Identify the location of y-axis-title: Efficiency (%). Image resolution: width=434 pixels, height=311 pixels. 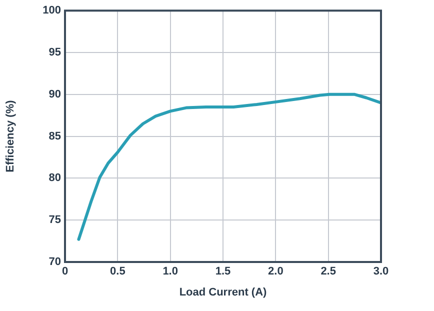
(10, 136).